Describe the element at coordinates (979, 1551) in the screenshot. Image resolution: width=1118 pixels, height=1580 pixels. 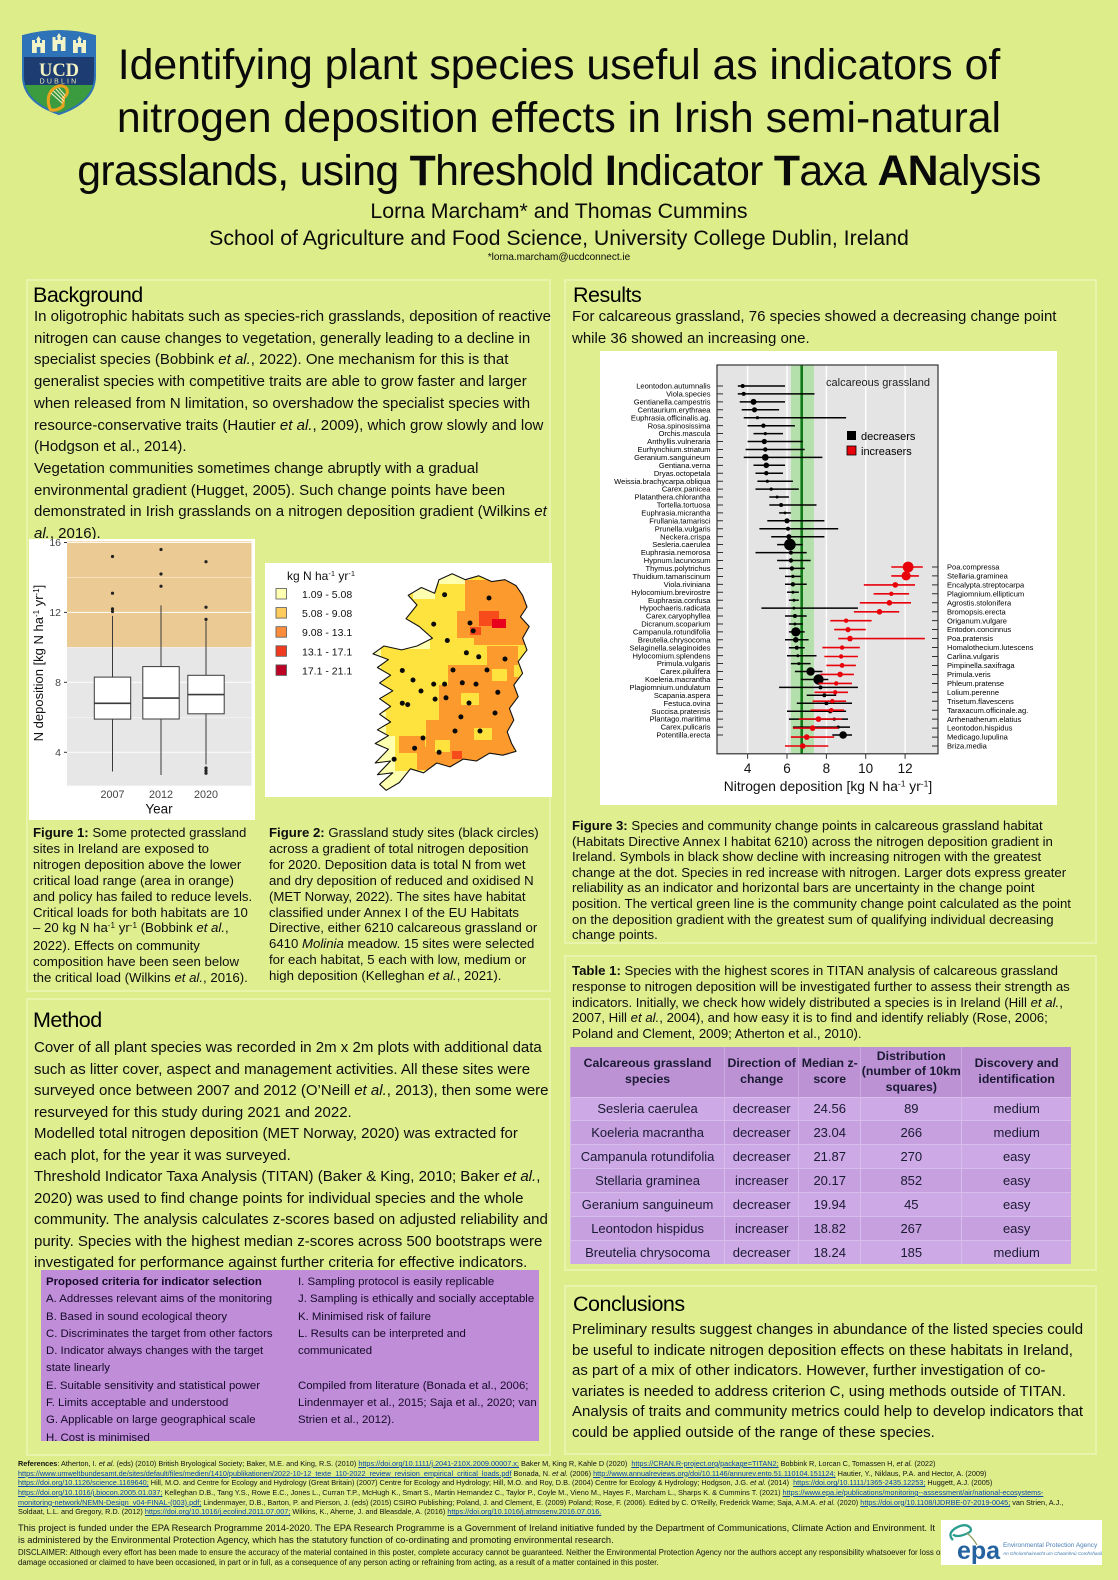
I see `svg-text: epa` at that location.